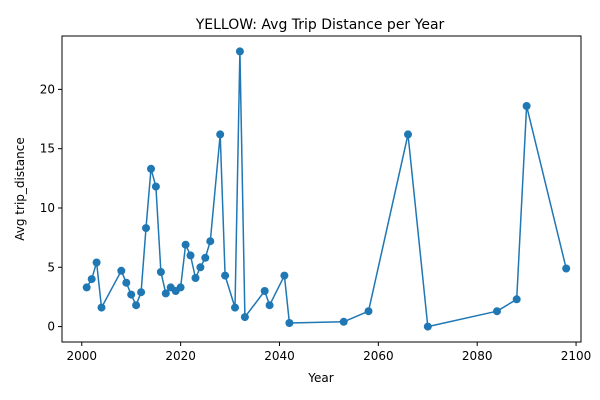 The width and height of the screenshot is (600, 400). What do you see at coordinates (378, 356) in the screenshot?
I see `x-tick-label: 2060` at bounding box center [378, 356].